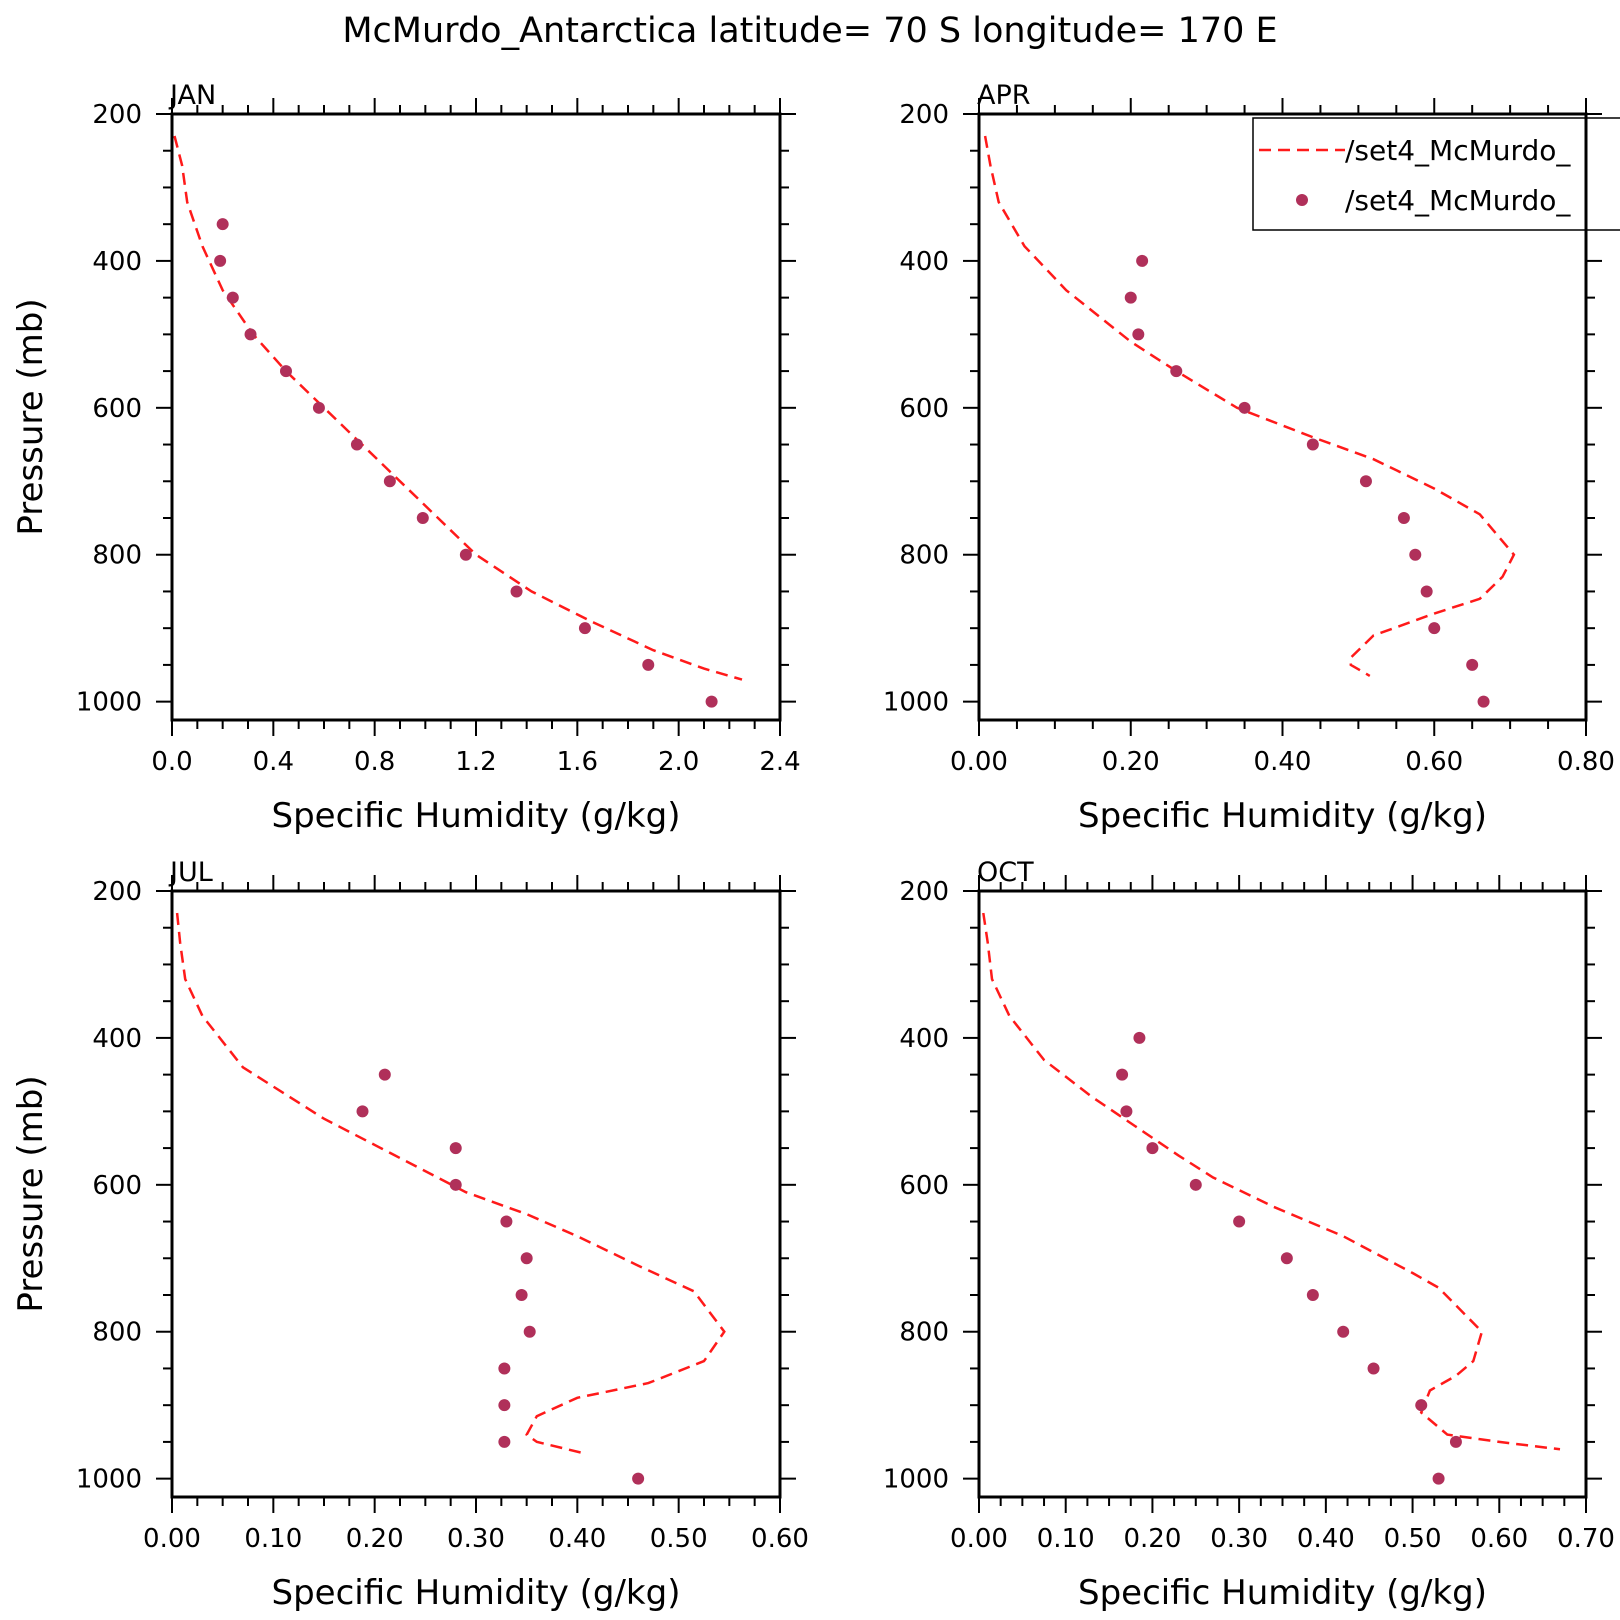  Describe the element at coordinates (1436, 174) in the screenshot. I see `legend-box` at that location.